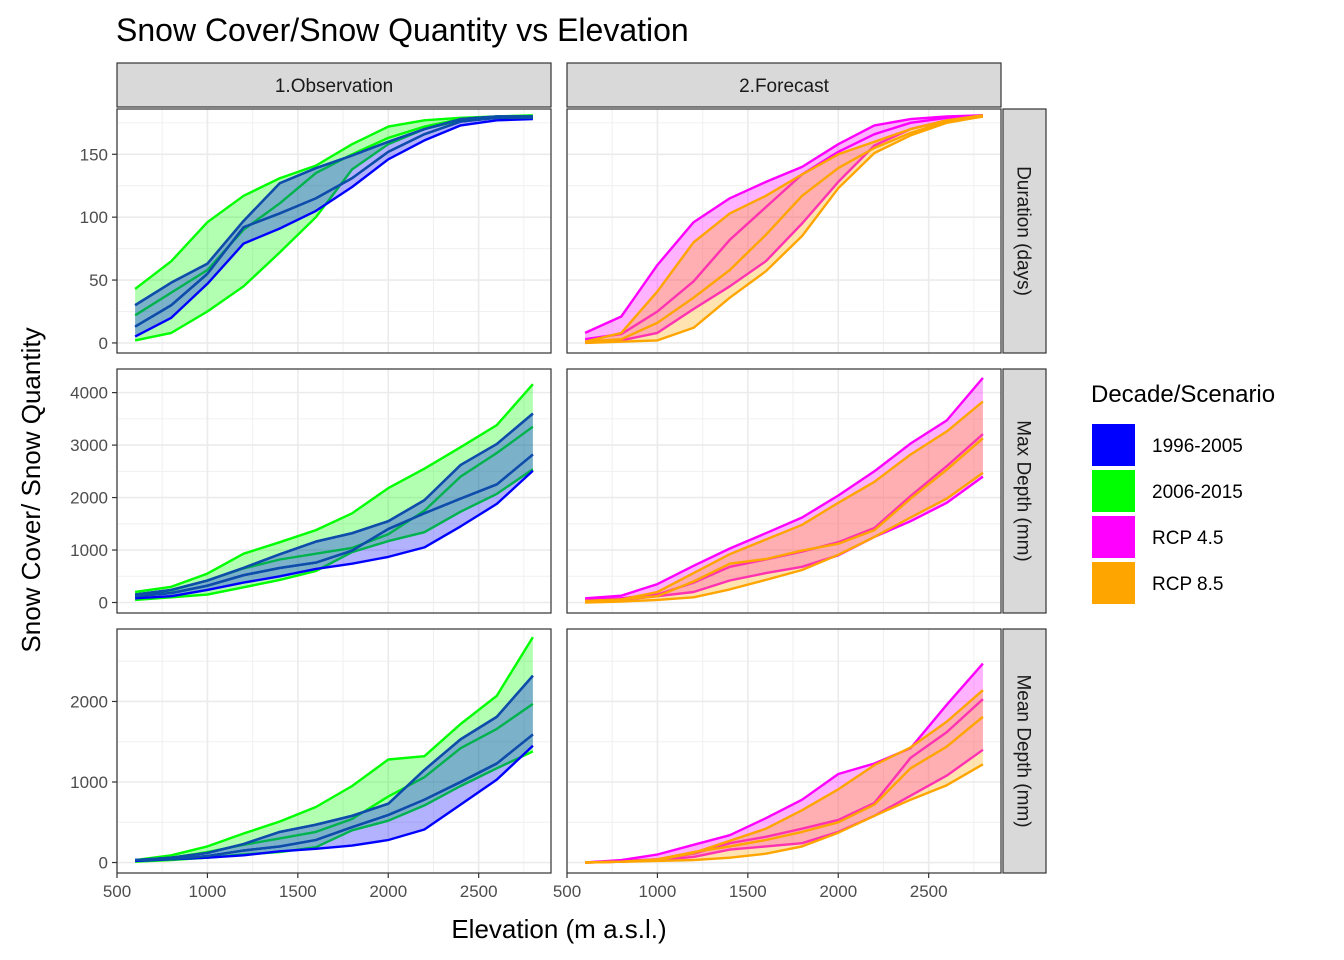  What do you see at coordinates (94, 154) in the screenshot?
I see `y-tick-label: 150` at bounding box center [94, 154].